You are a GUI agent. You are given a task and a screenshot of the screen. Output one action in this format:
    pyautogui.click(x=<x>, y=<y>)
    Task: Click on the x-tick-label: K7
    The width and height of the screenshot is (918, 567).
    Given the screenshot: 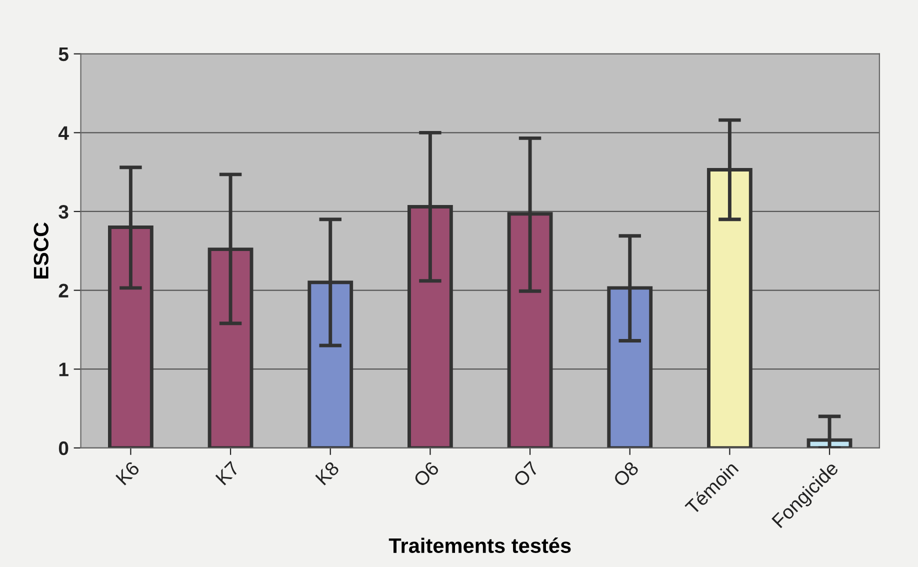 What is the action you would take?
    pyautogui.click(x=227, y=473)
    